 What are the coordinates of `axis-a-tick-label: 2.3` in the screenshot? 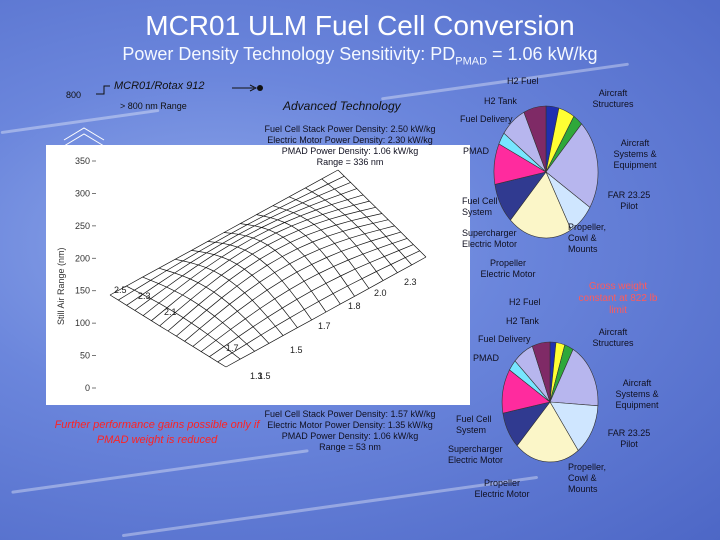 It's located at (144, 296).